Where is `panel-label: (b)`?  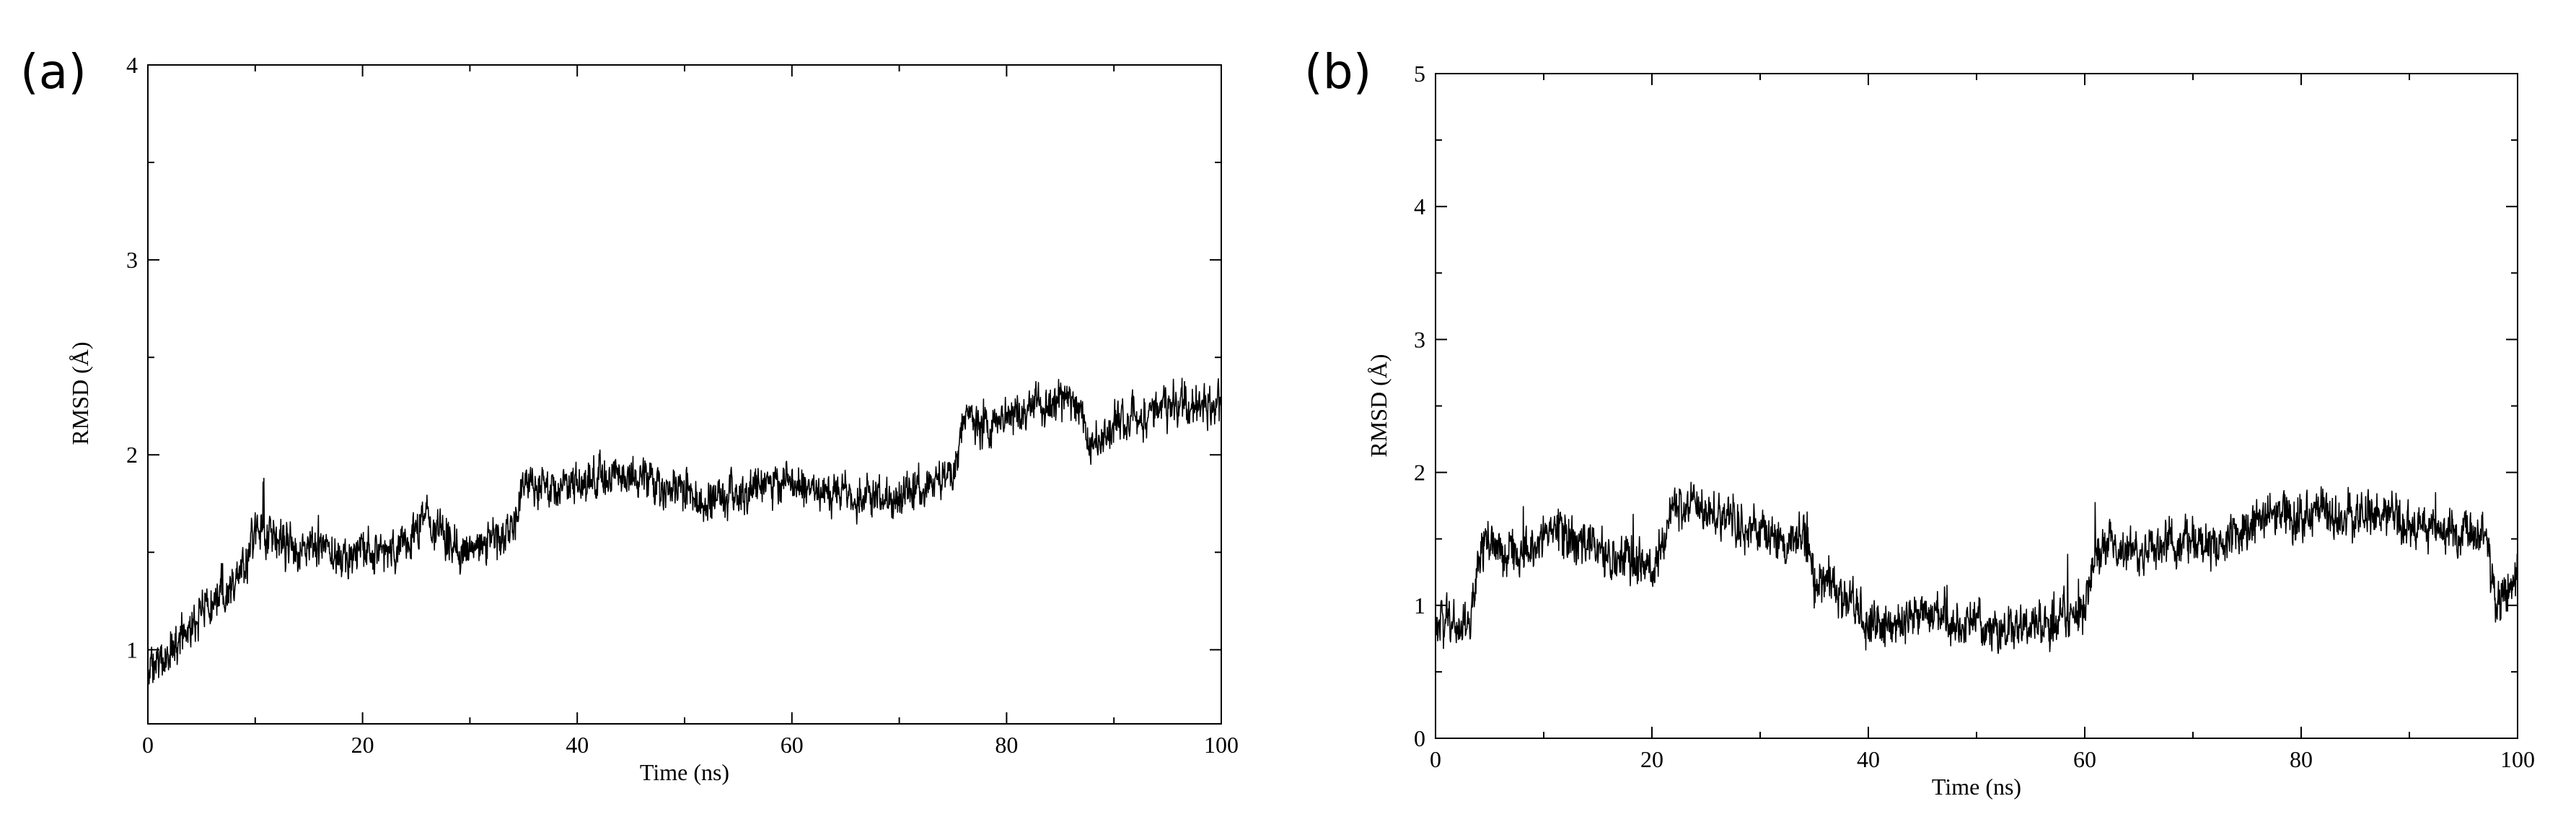
panel-label: (b) is located at coordinates (1337, 72).